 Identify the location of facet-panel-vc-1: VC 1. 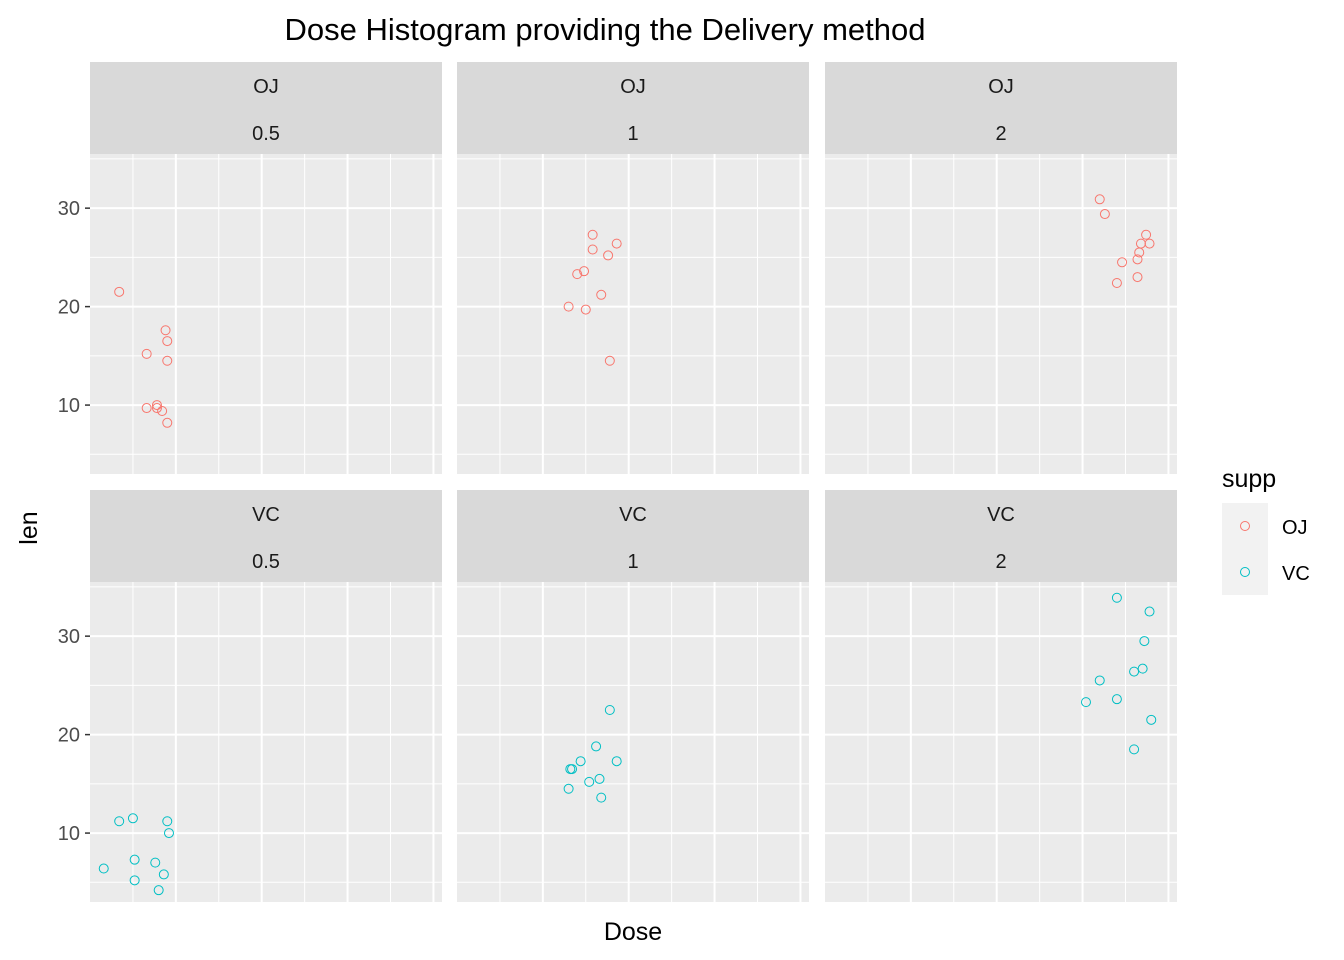
(633, 696).